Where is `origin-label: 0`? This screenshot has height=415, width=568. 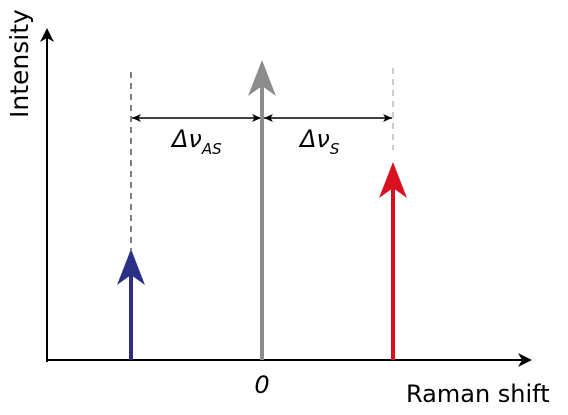 origin-label: 0 is located at coordinates (261, 385).